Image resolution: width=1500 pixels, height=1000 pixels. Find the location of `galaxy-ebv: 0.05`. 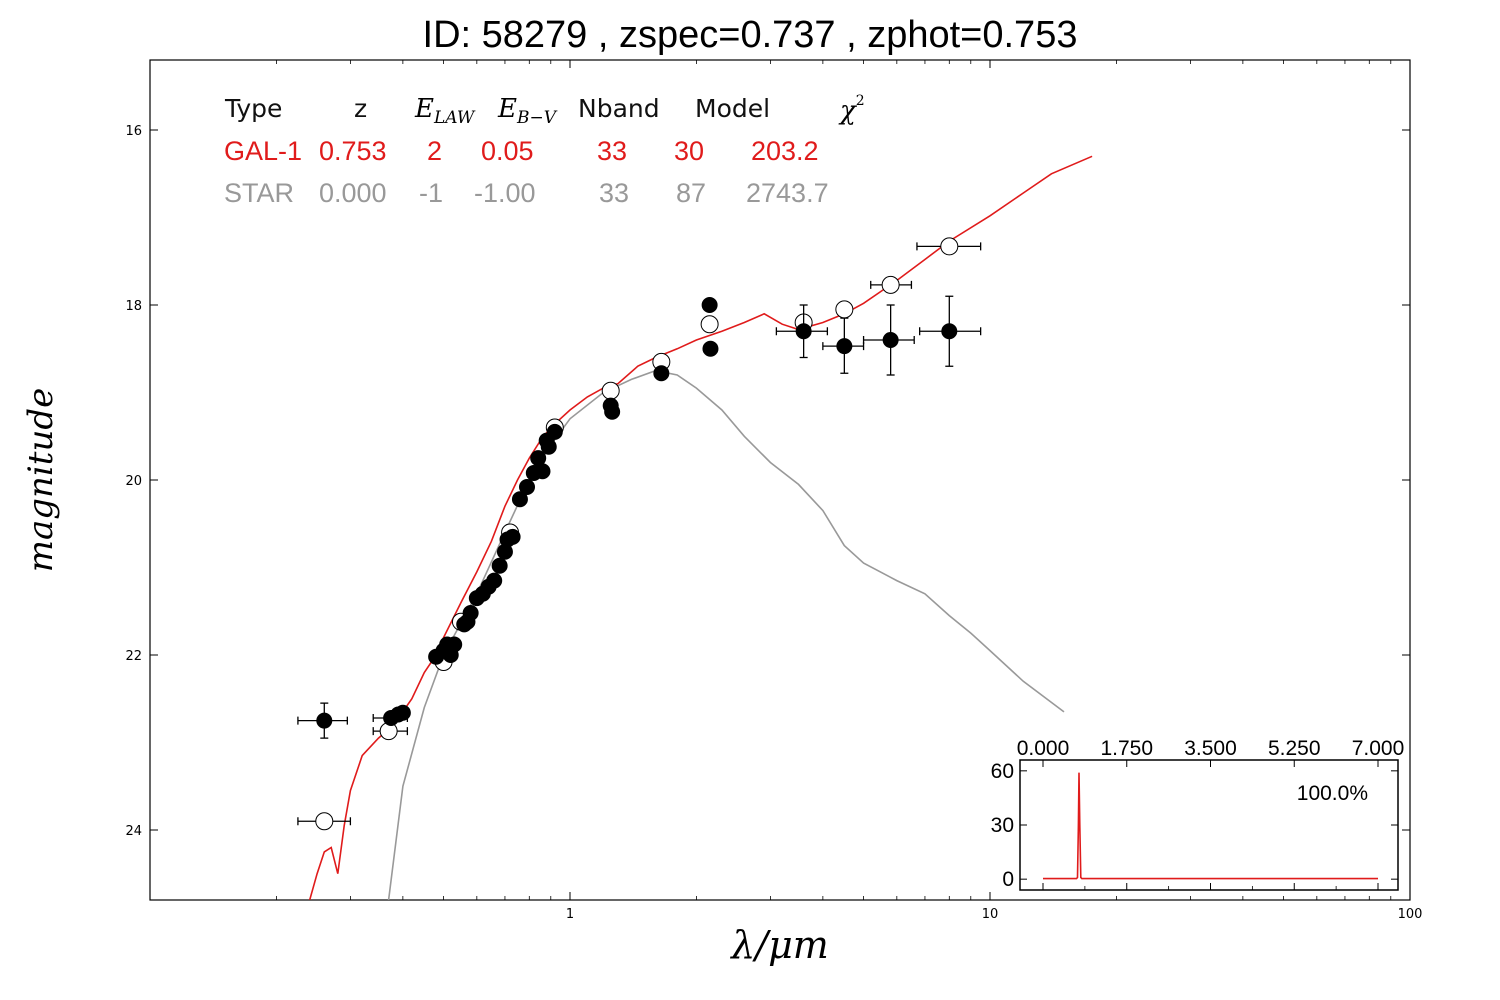

galaxy-ebv: 0.05 is located at coordinates (507, 151).